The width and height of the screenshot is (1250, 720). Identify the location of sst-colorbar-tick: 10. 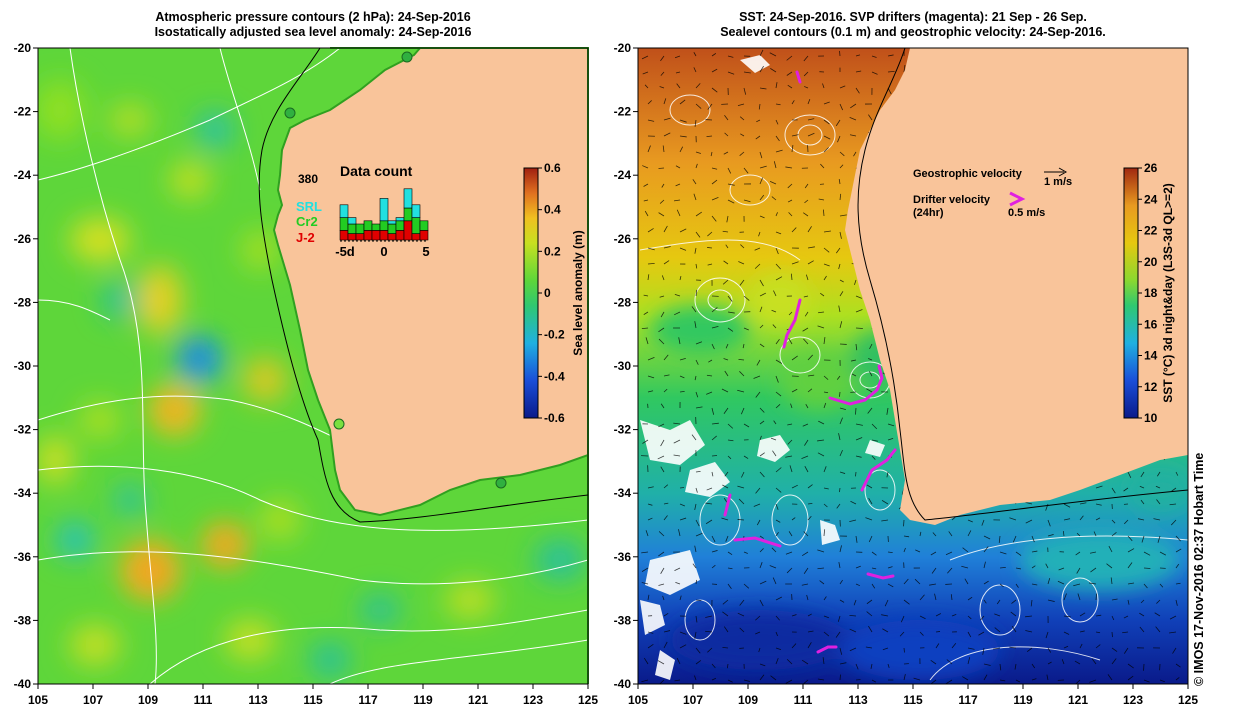
(1151, 418).